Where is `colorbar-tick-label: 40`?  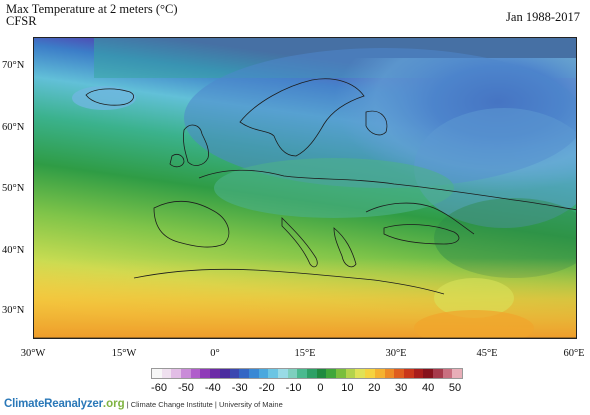 colorbar-tick-label: 40 is located at coordinates (428, 388).